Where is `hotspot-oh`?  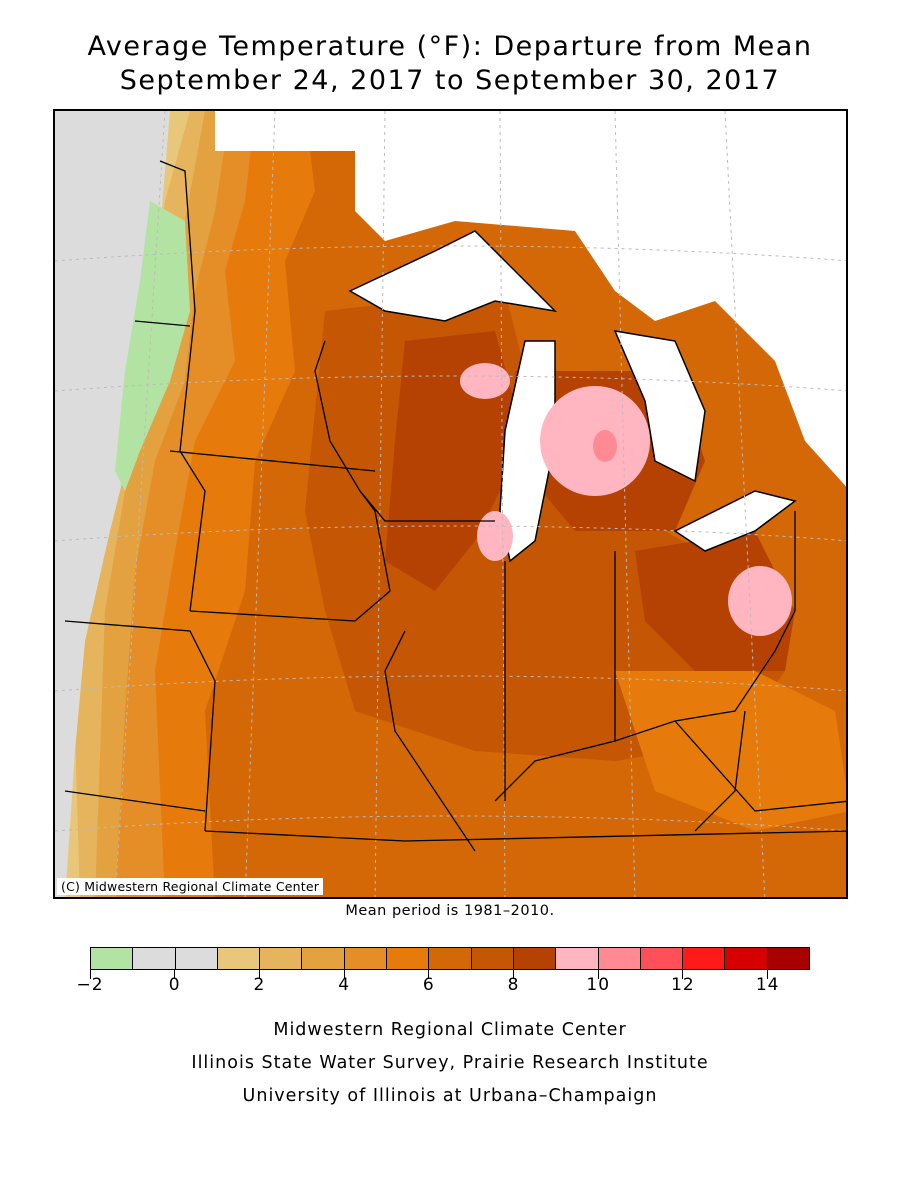
hotspot-oh is located at coordinates (760, 601).